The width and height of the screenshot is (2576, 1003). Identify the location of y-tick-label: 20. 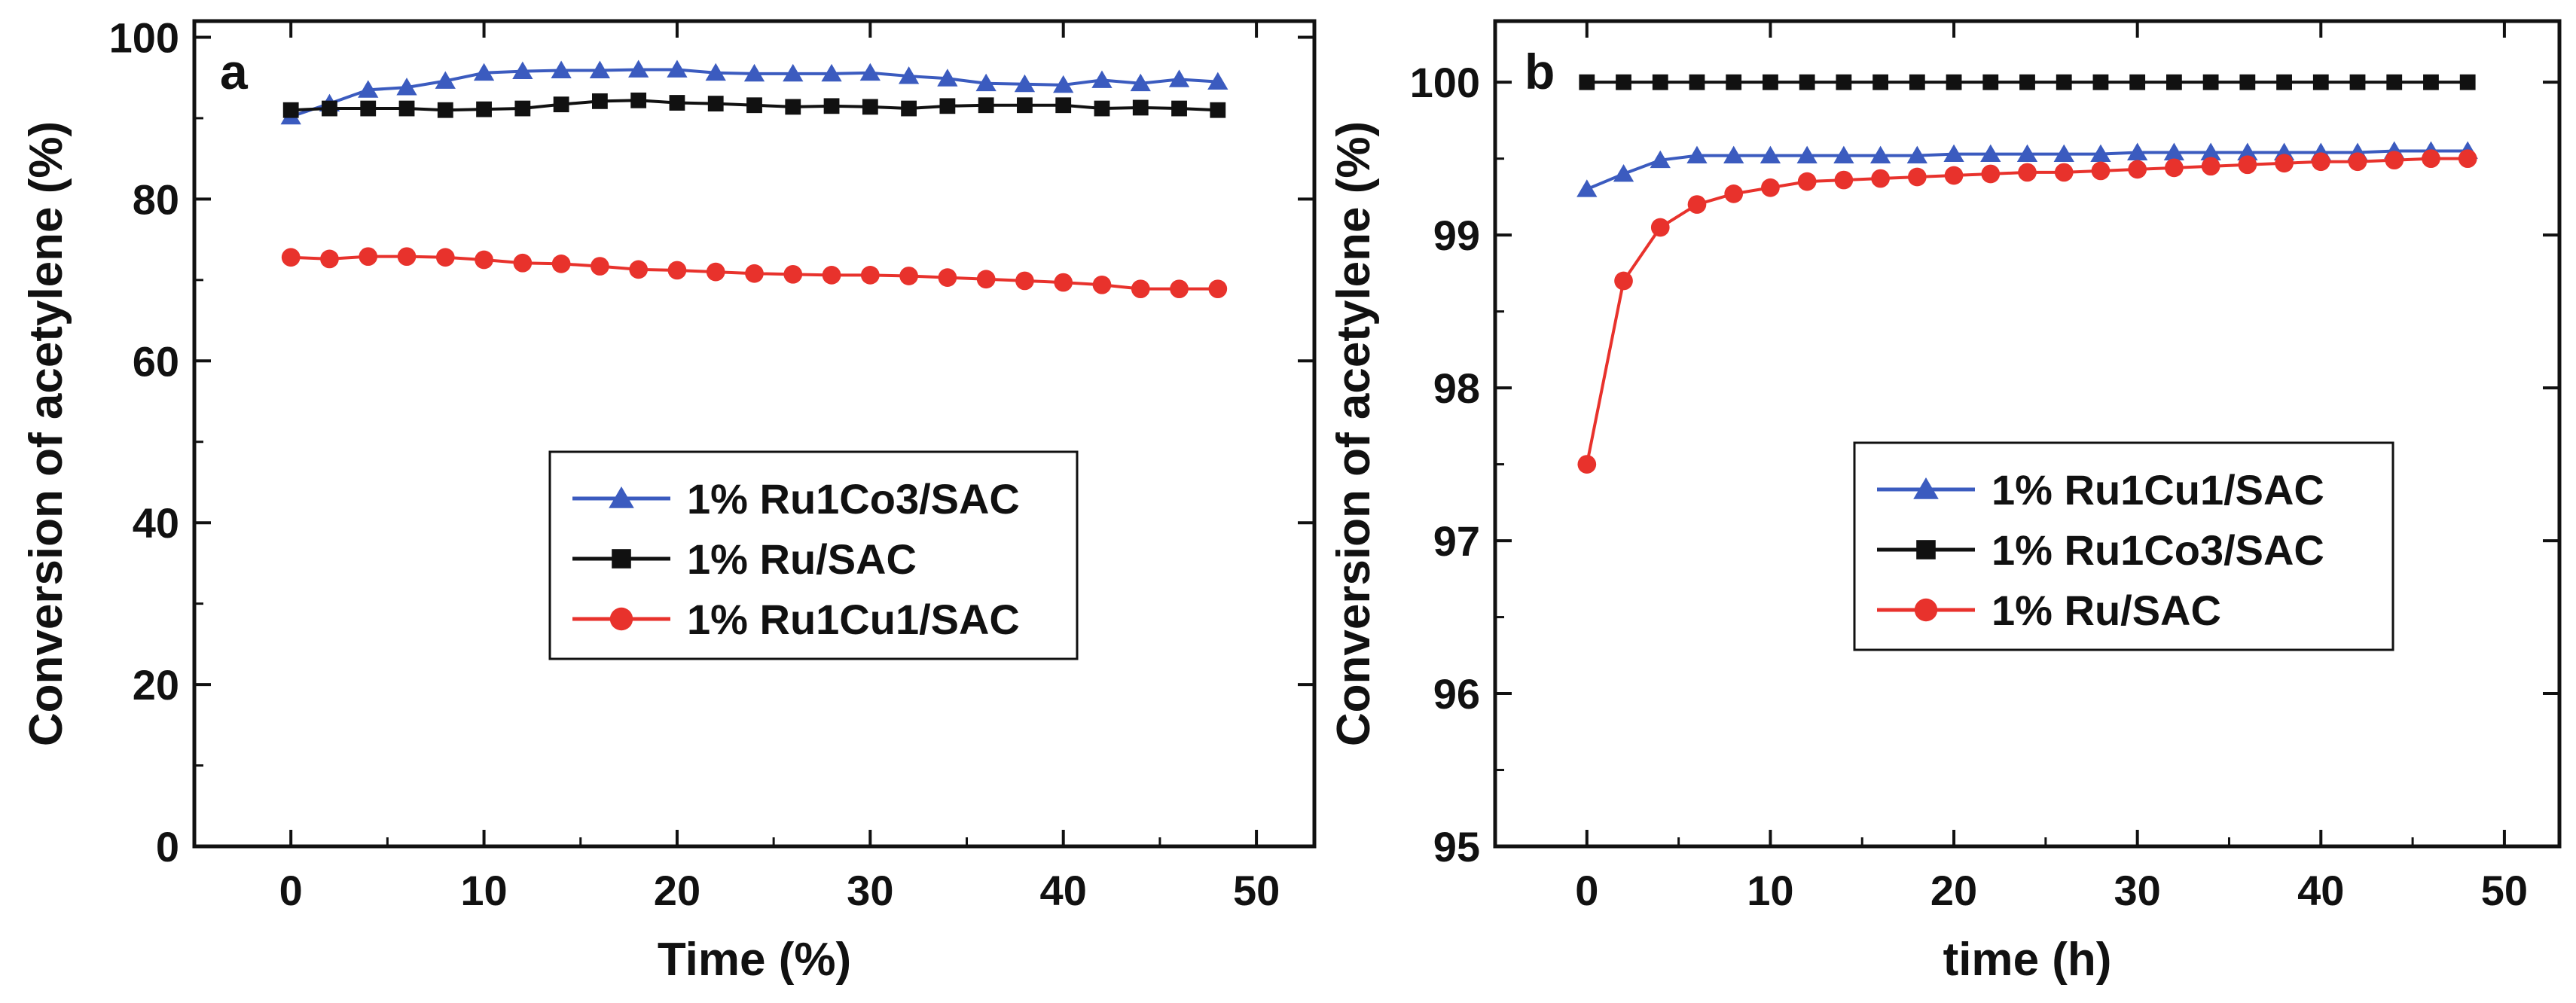
(156, 685).